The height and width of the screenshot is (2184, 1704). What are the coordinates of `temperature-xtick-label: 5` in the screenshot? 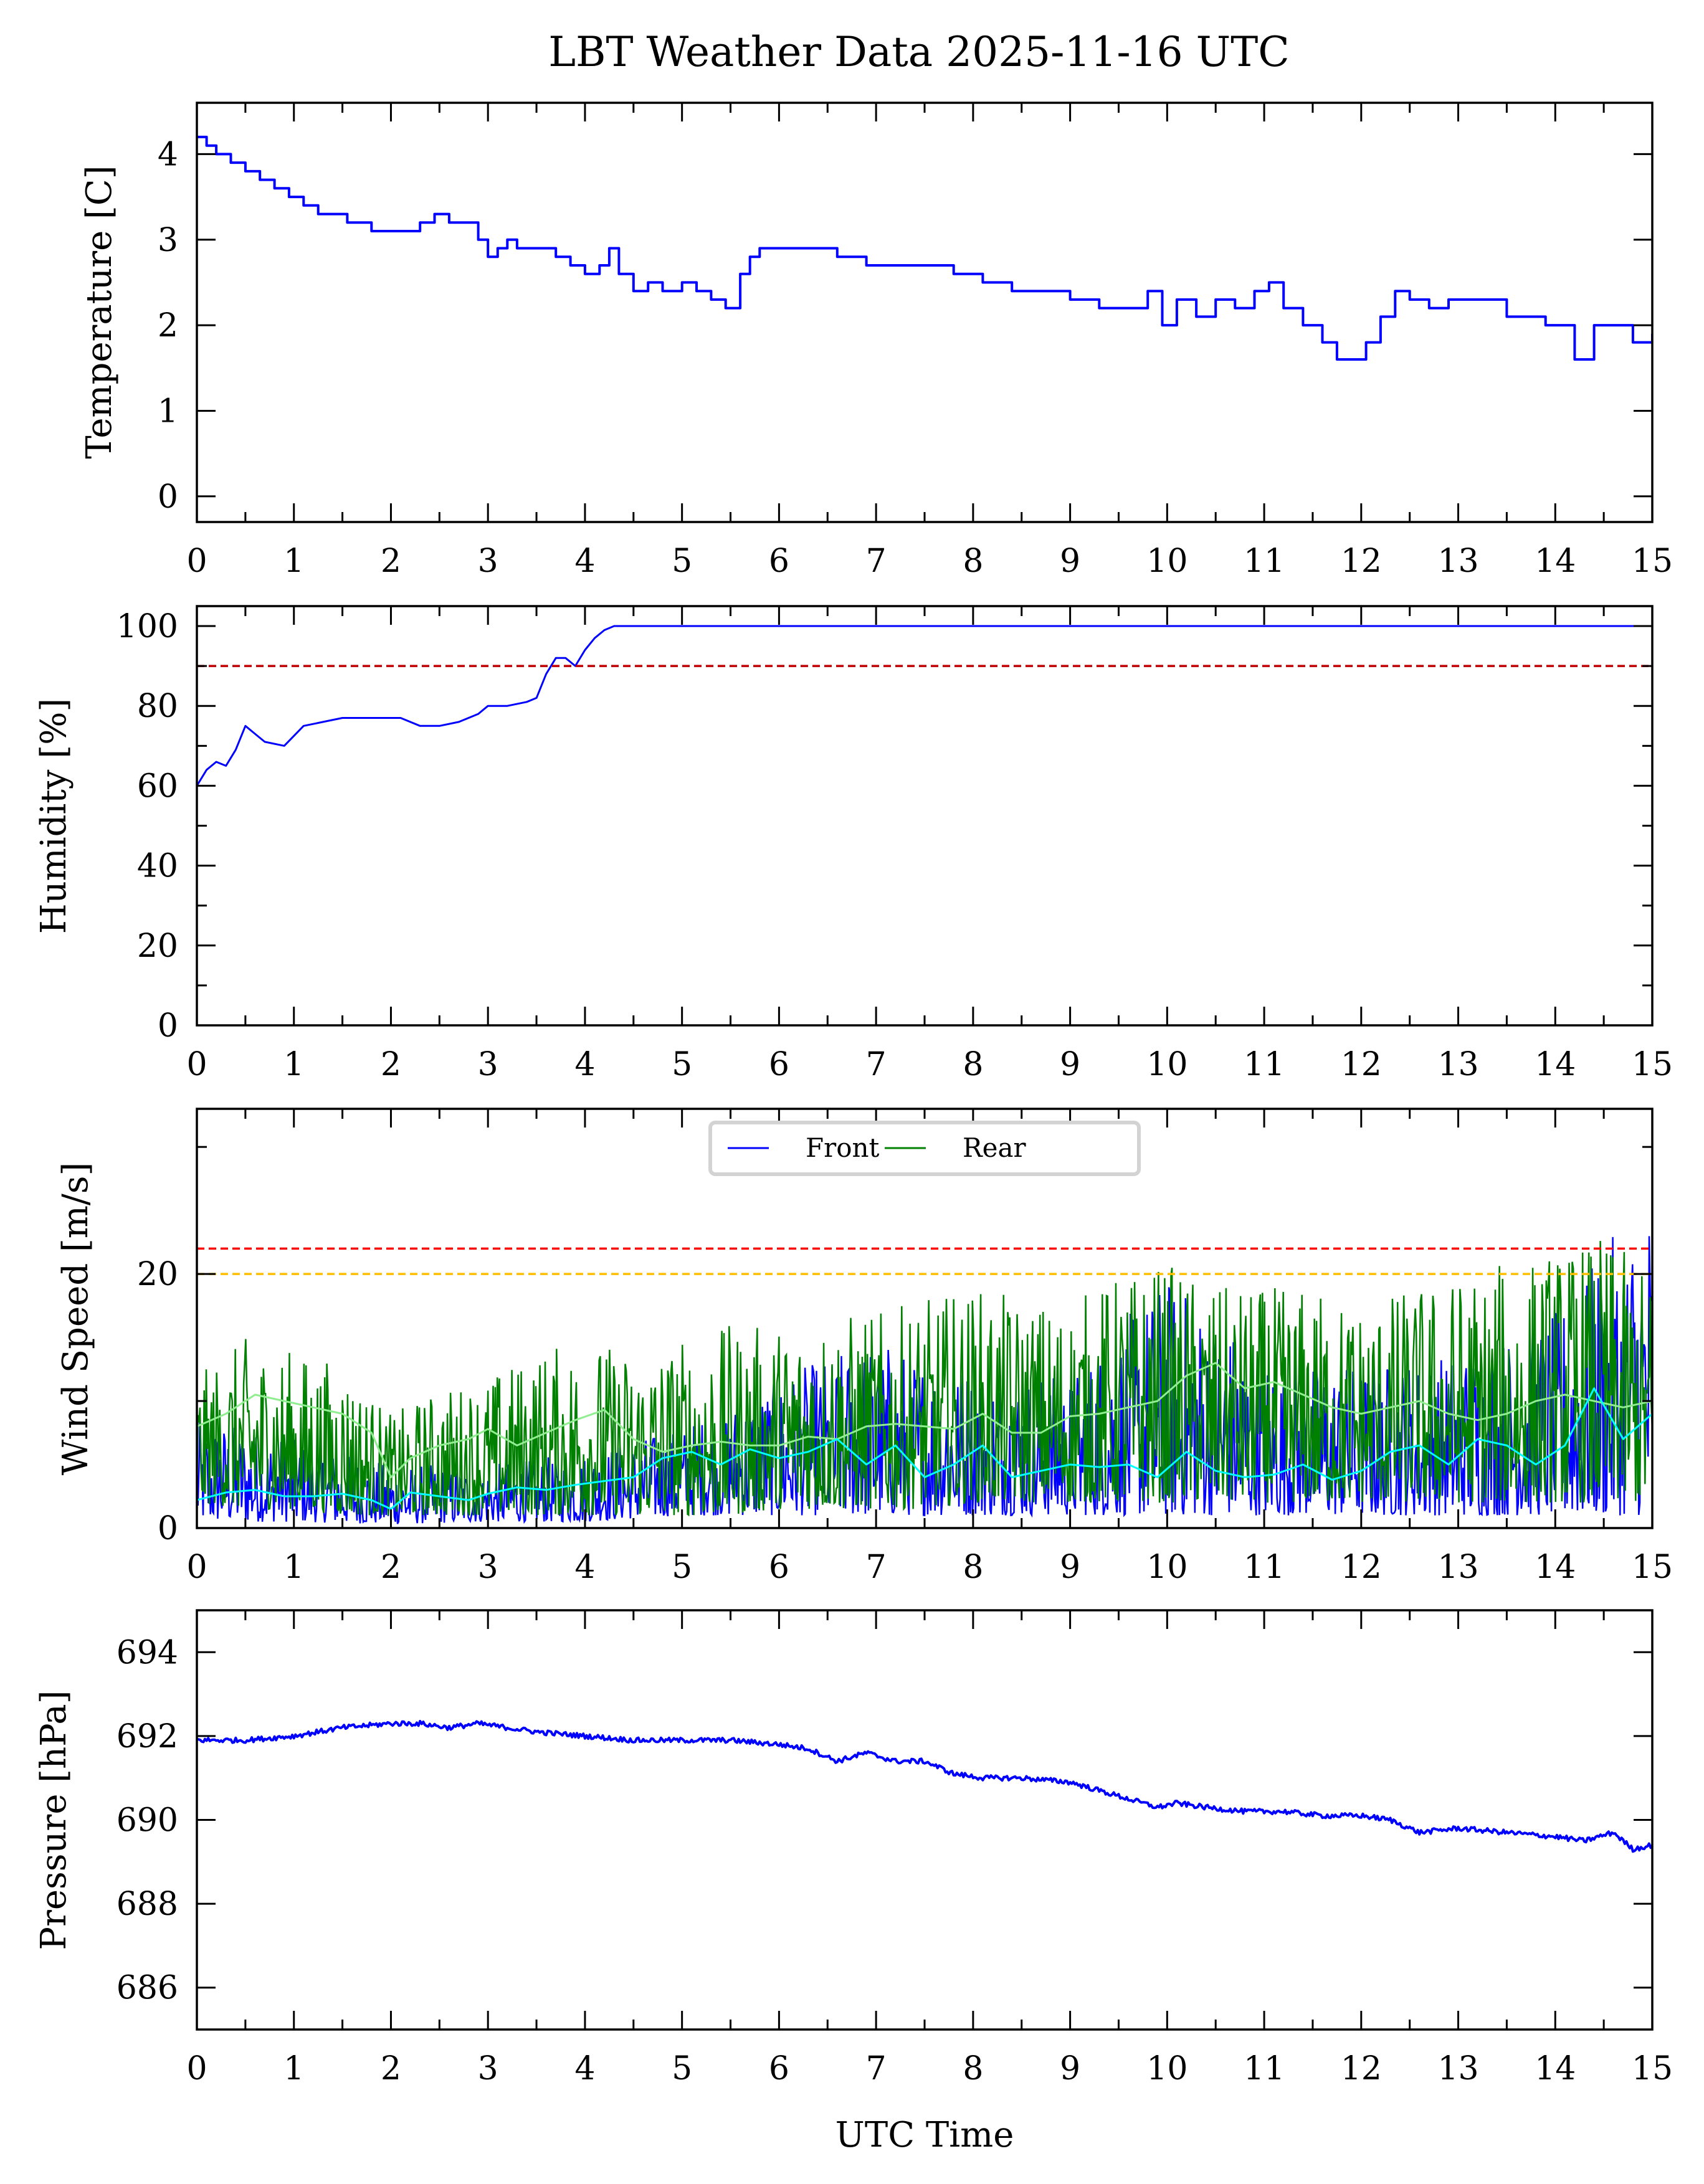 It's located at (682, 561).